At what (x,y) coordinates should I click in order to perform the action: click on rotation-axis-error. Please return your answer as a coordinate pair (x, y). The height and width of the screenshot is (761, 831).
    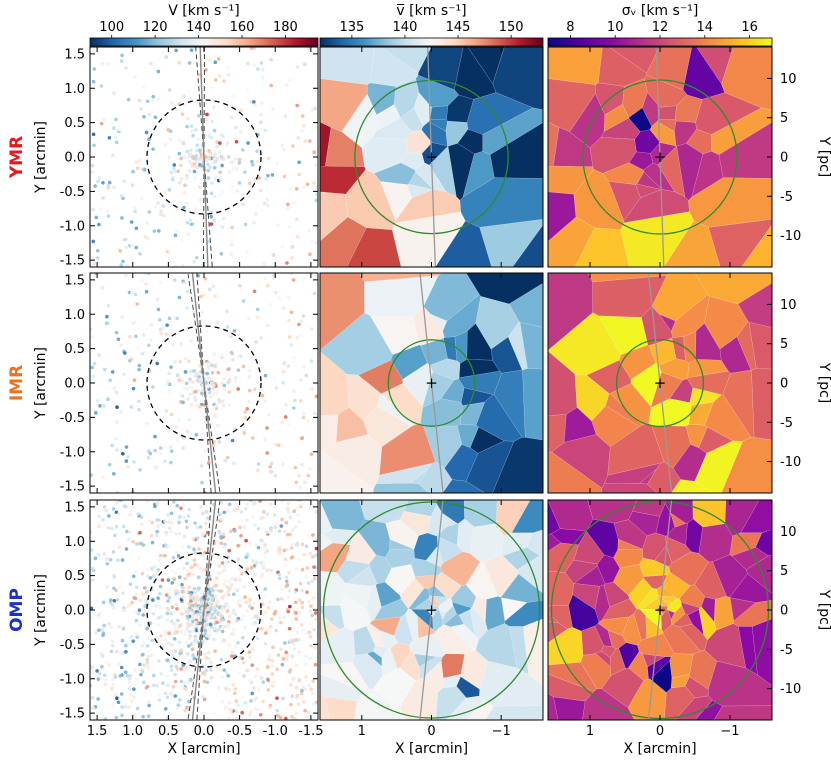
    Looking at the image, I should click on (204, 610).